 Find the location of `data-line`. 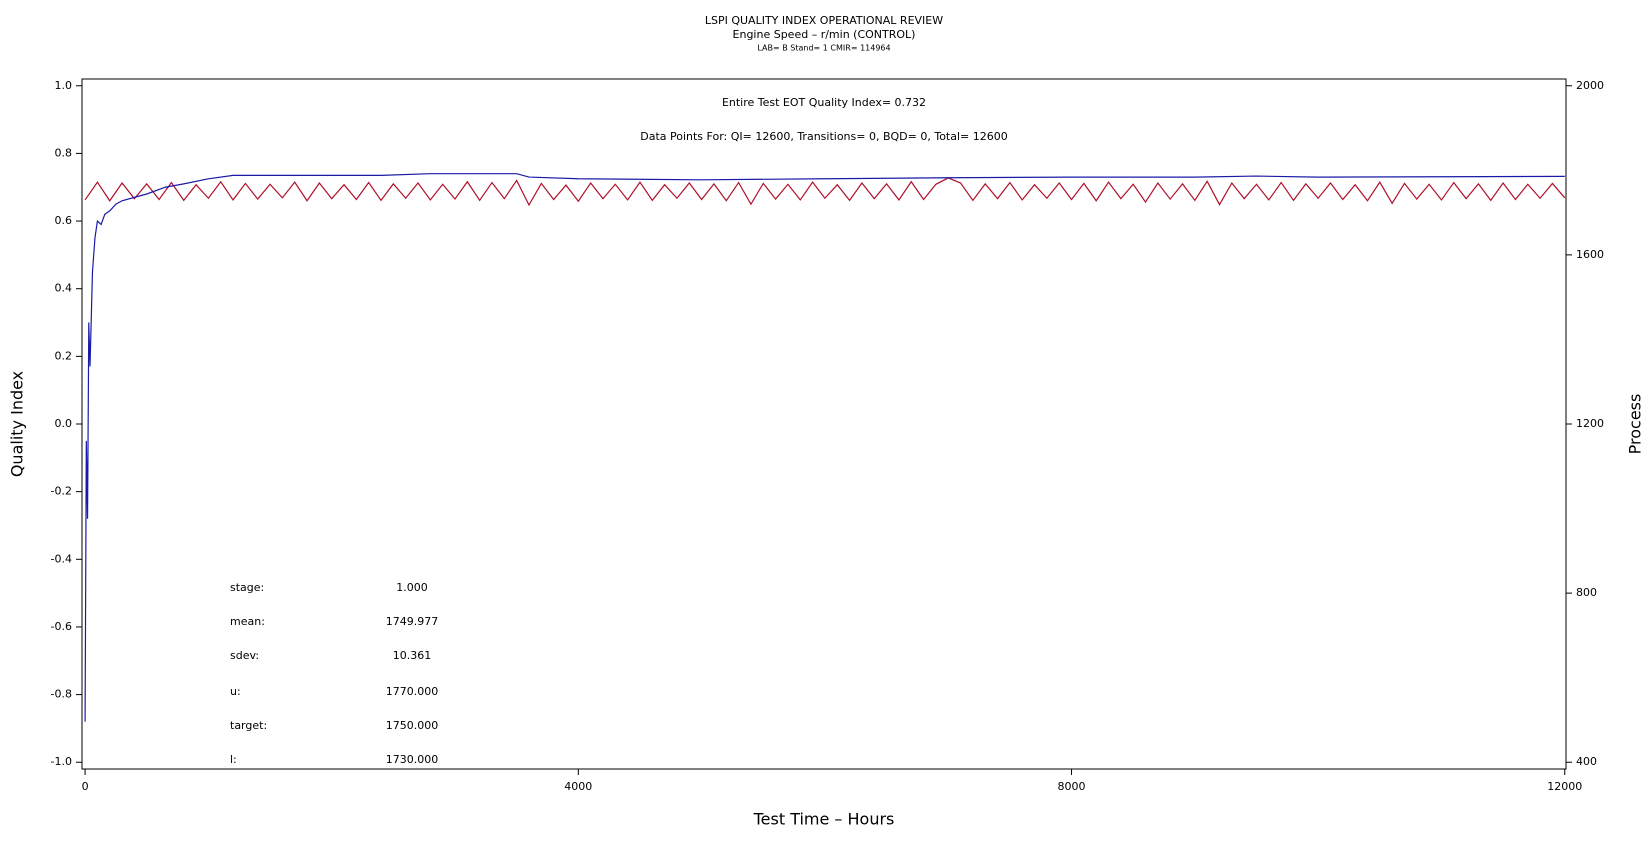

data-line is located at coordinates (825, 192).